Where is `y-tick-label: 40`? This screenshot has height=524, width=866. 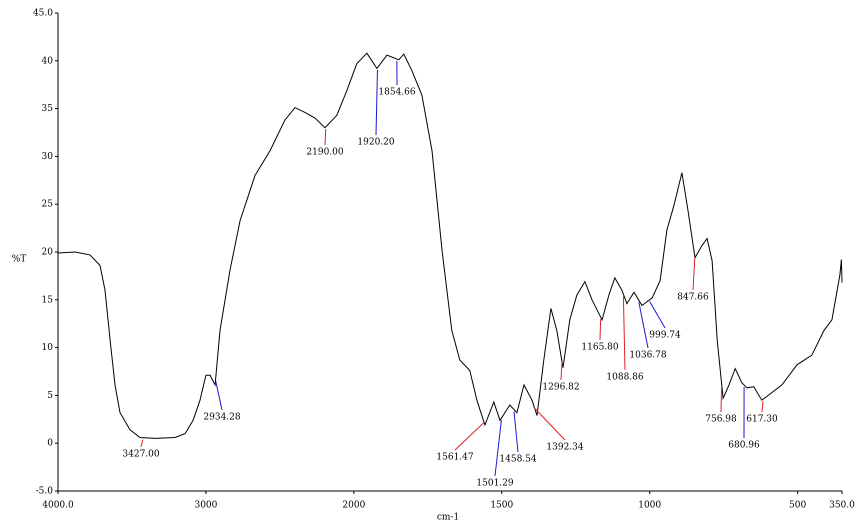
y-tick-label: 40 is located at coordinates (48, 61).